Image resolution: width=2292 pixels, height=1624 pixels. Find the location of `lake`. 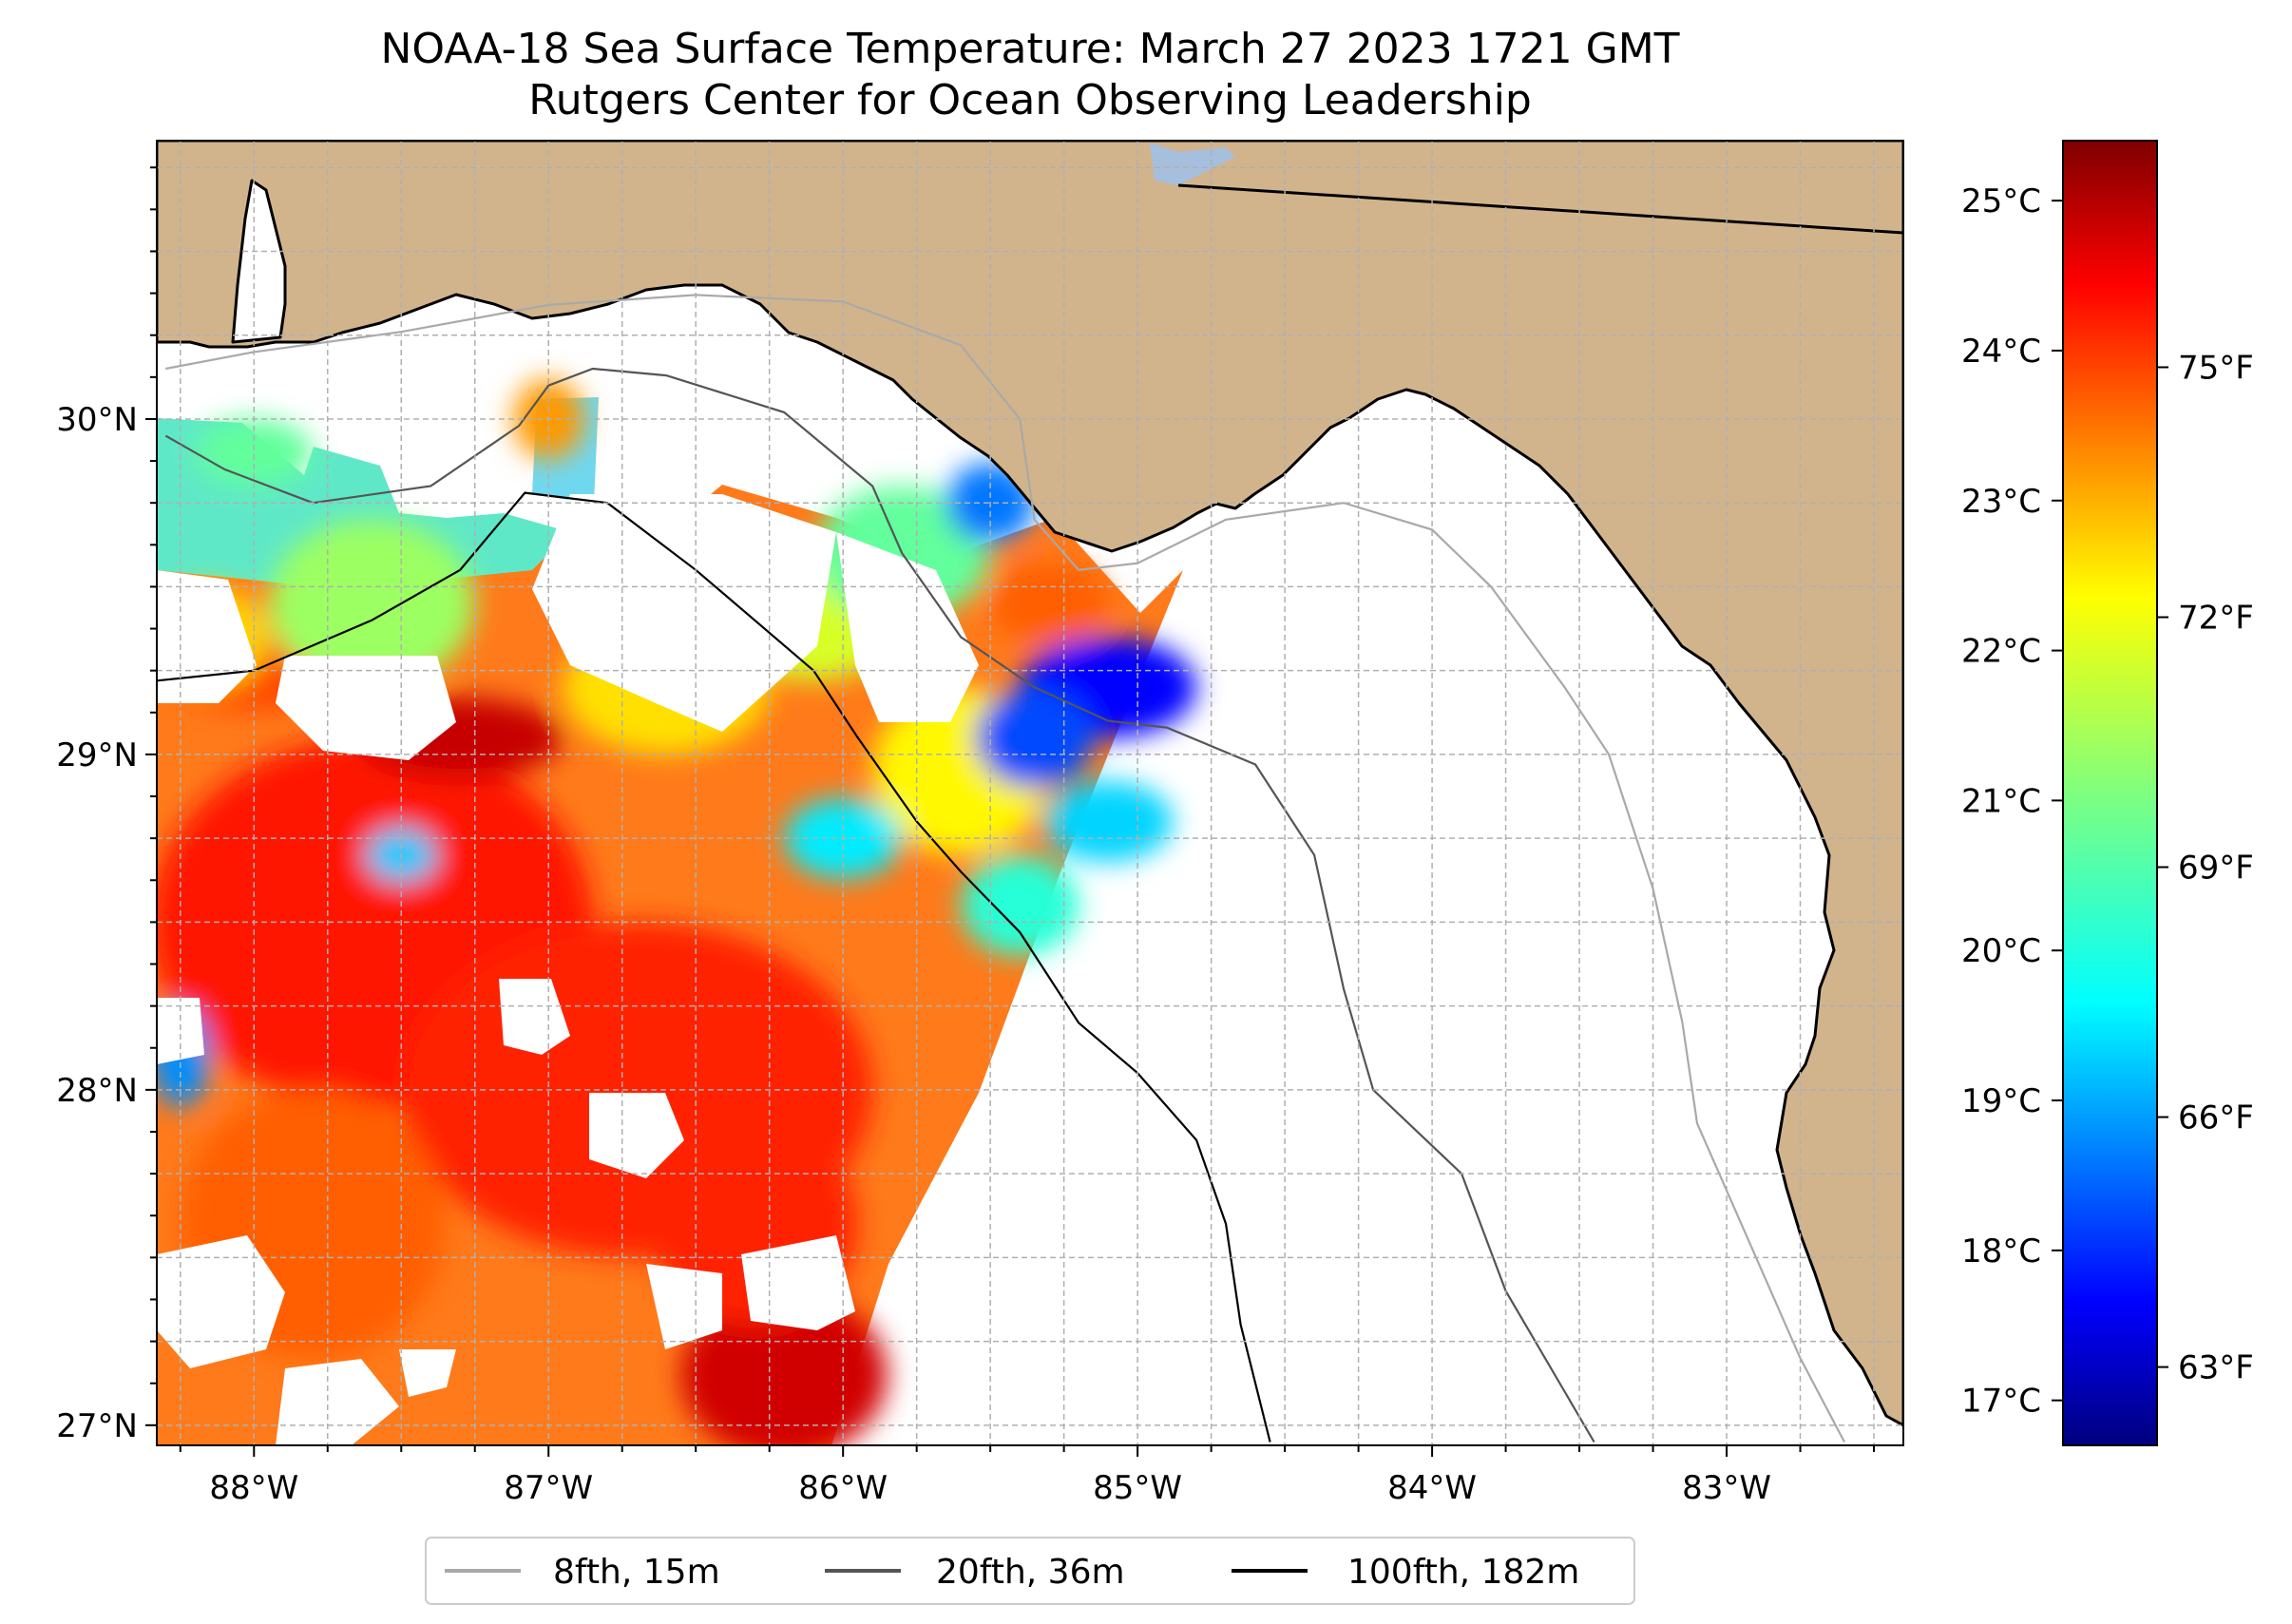

lake is located at coordinates (1192, 164).